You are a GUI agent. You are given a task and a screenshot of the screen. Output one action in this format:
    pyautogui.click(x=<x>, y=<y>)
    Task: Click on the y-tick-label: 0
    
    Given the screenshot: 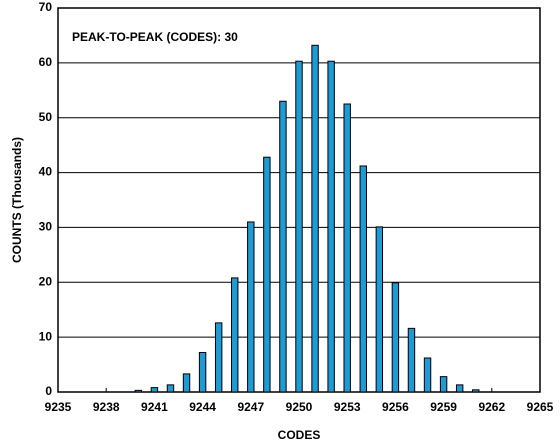 What is the action you would take?
    pyautogui.click(x=48, y=391)
    